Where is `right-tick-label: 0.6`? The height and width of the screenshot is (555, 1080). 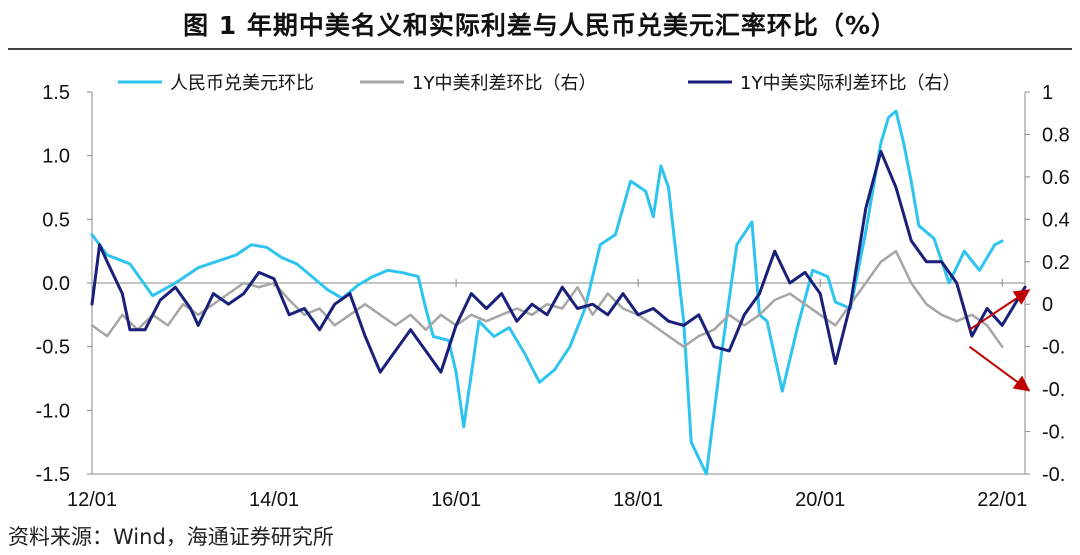 right-tick-label: 0.6 is located at coordinates (1056, 178).